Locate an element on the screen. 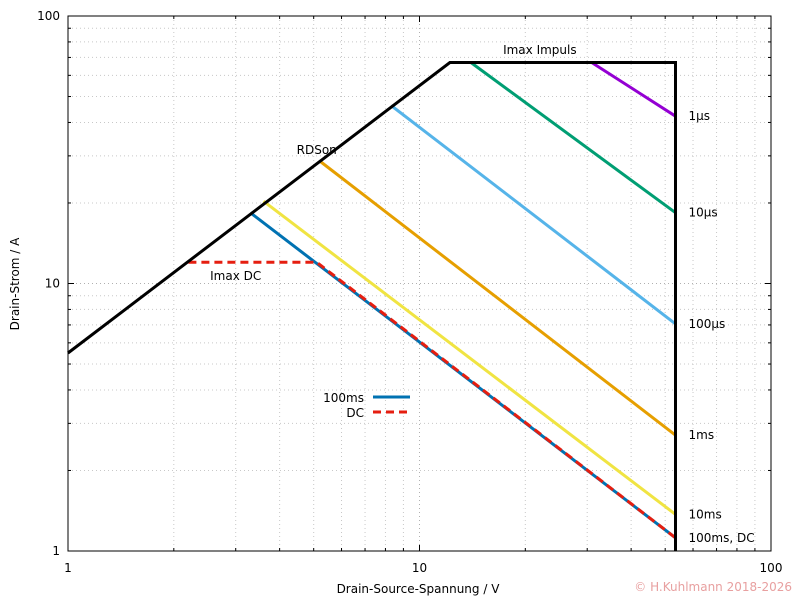 Image resolution: width=800 pixels, height=600 pixels. copyright-notice: © H.Kuhlmann 2018-2026 is located at coordinates (713, 587).